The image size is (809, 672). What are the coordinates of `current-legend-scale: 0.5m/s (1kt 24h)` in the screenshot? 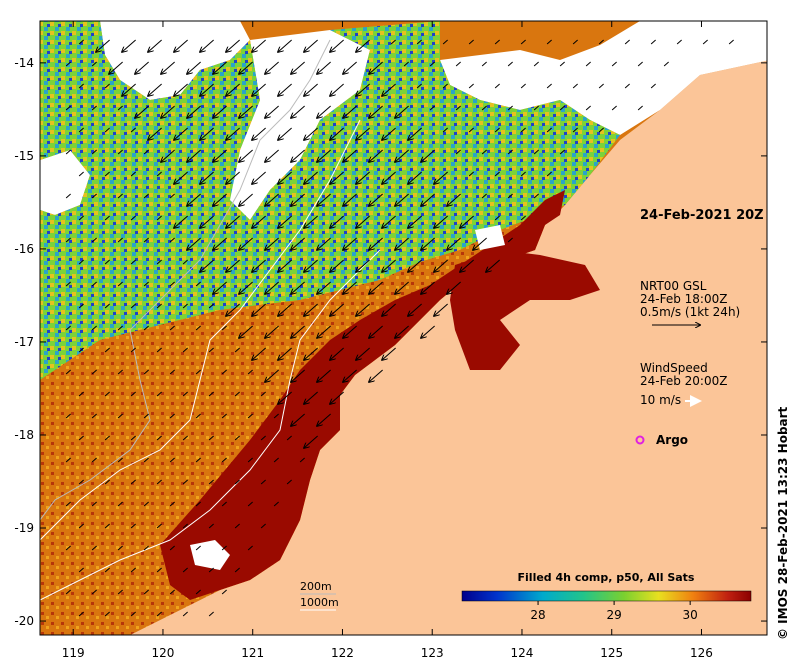 It's located at (690, 312).